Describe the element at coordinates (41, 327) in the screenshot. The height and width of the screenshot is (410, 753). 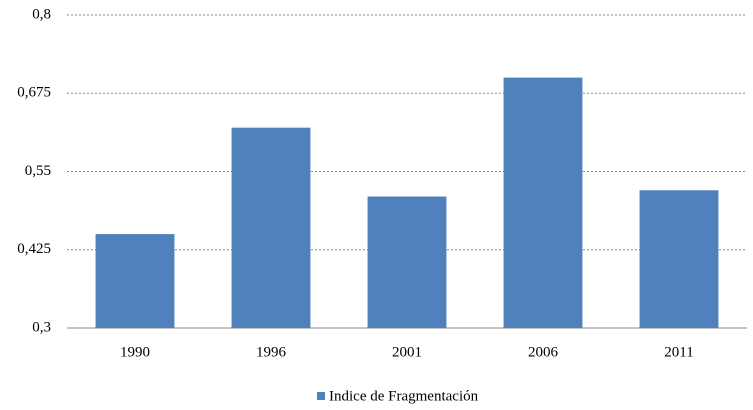
I see `y-tick-label: 0,3` at that location.